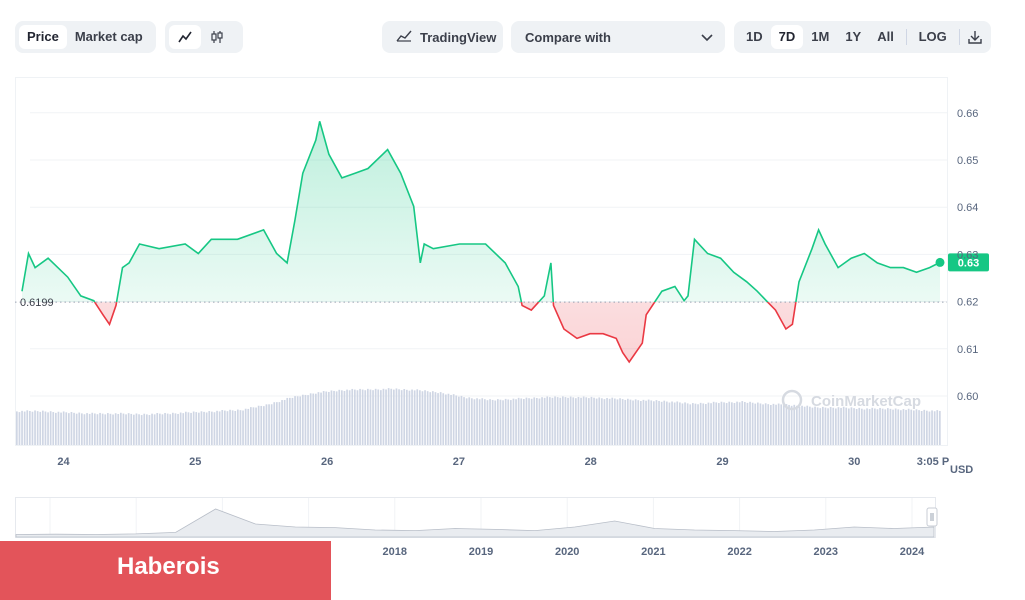  I want to click on y-axis-unit: USD, so click(961, 470).